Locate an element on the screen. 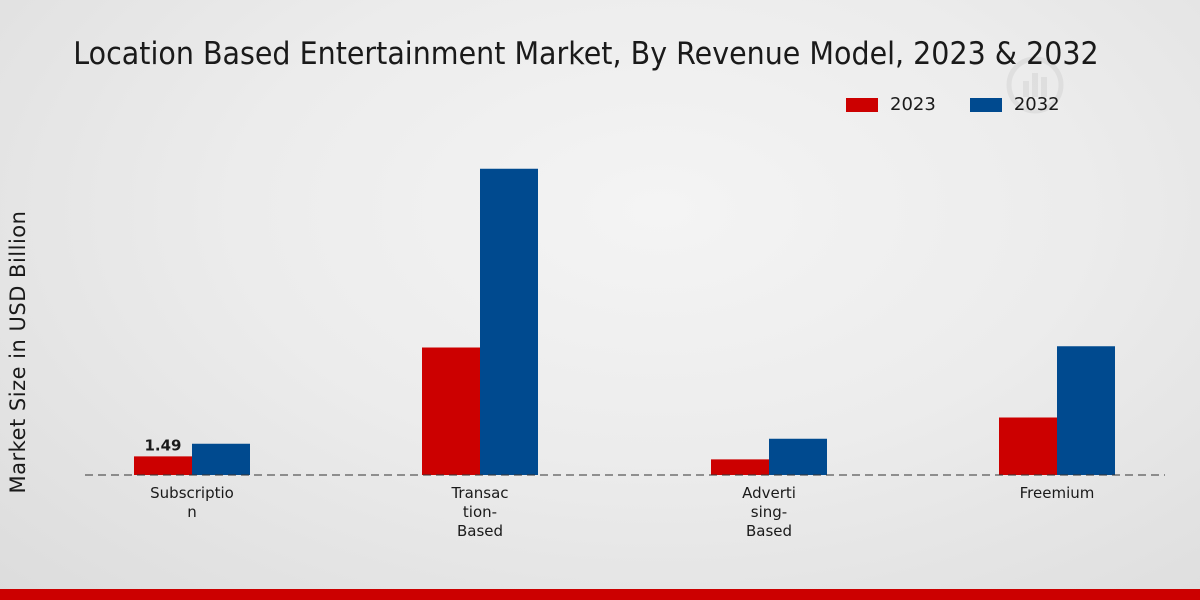  legend-swatch-2032 is located at coordinates (985, 104).